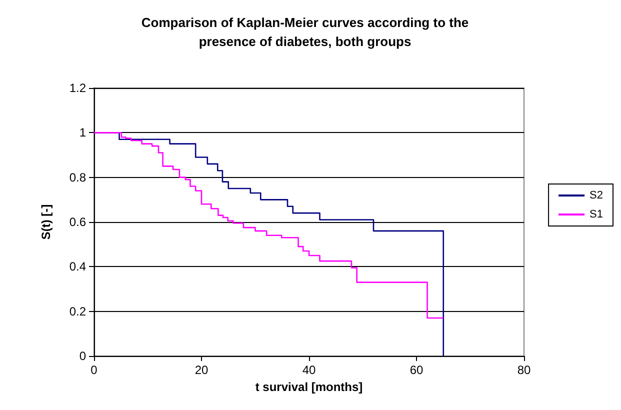 Image resolution: width=621 pixels, height=410 pixels. What do you see at coordinates (201, 370) in the screenshot?
I see `x-tick-label: 20` at bounding box center [201, 370].